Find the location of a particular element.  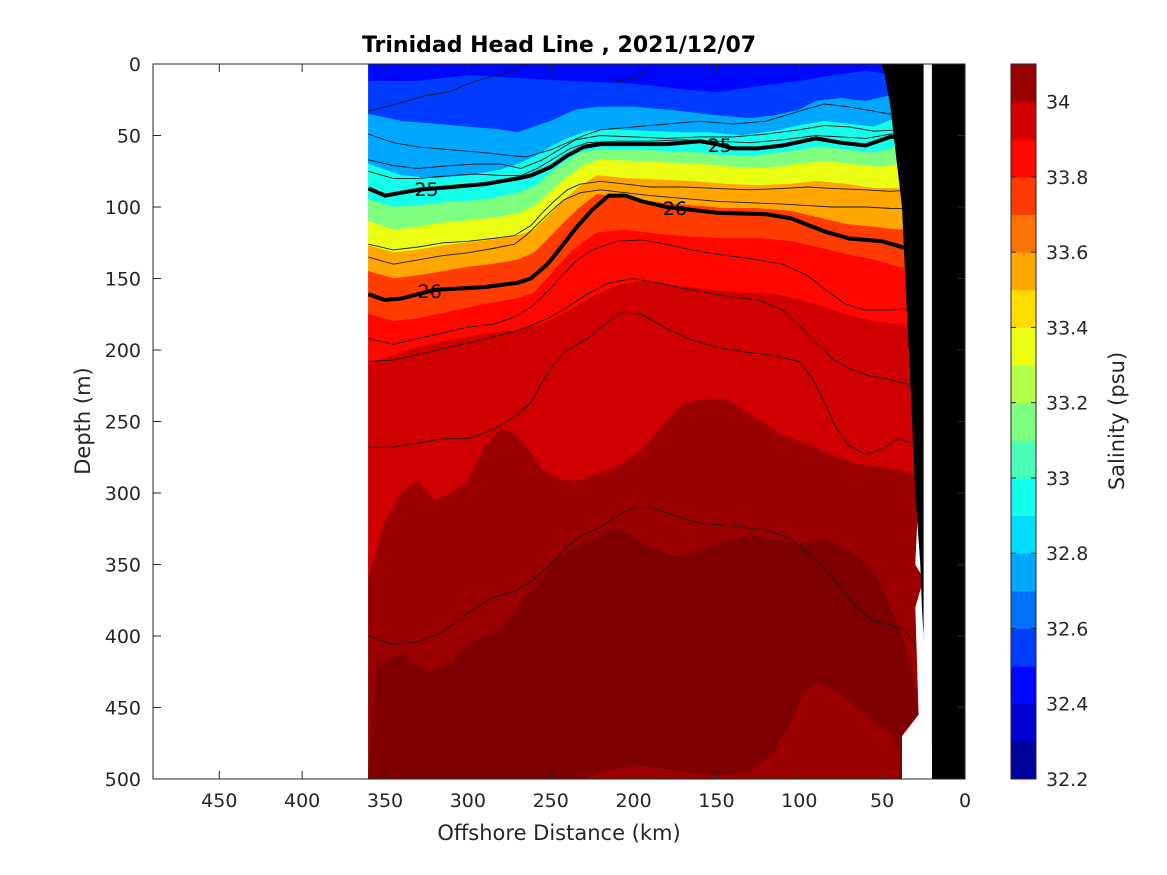

x-tick-label: 150 is located at coordinates (716, 801).